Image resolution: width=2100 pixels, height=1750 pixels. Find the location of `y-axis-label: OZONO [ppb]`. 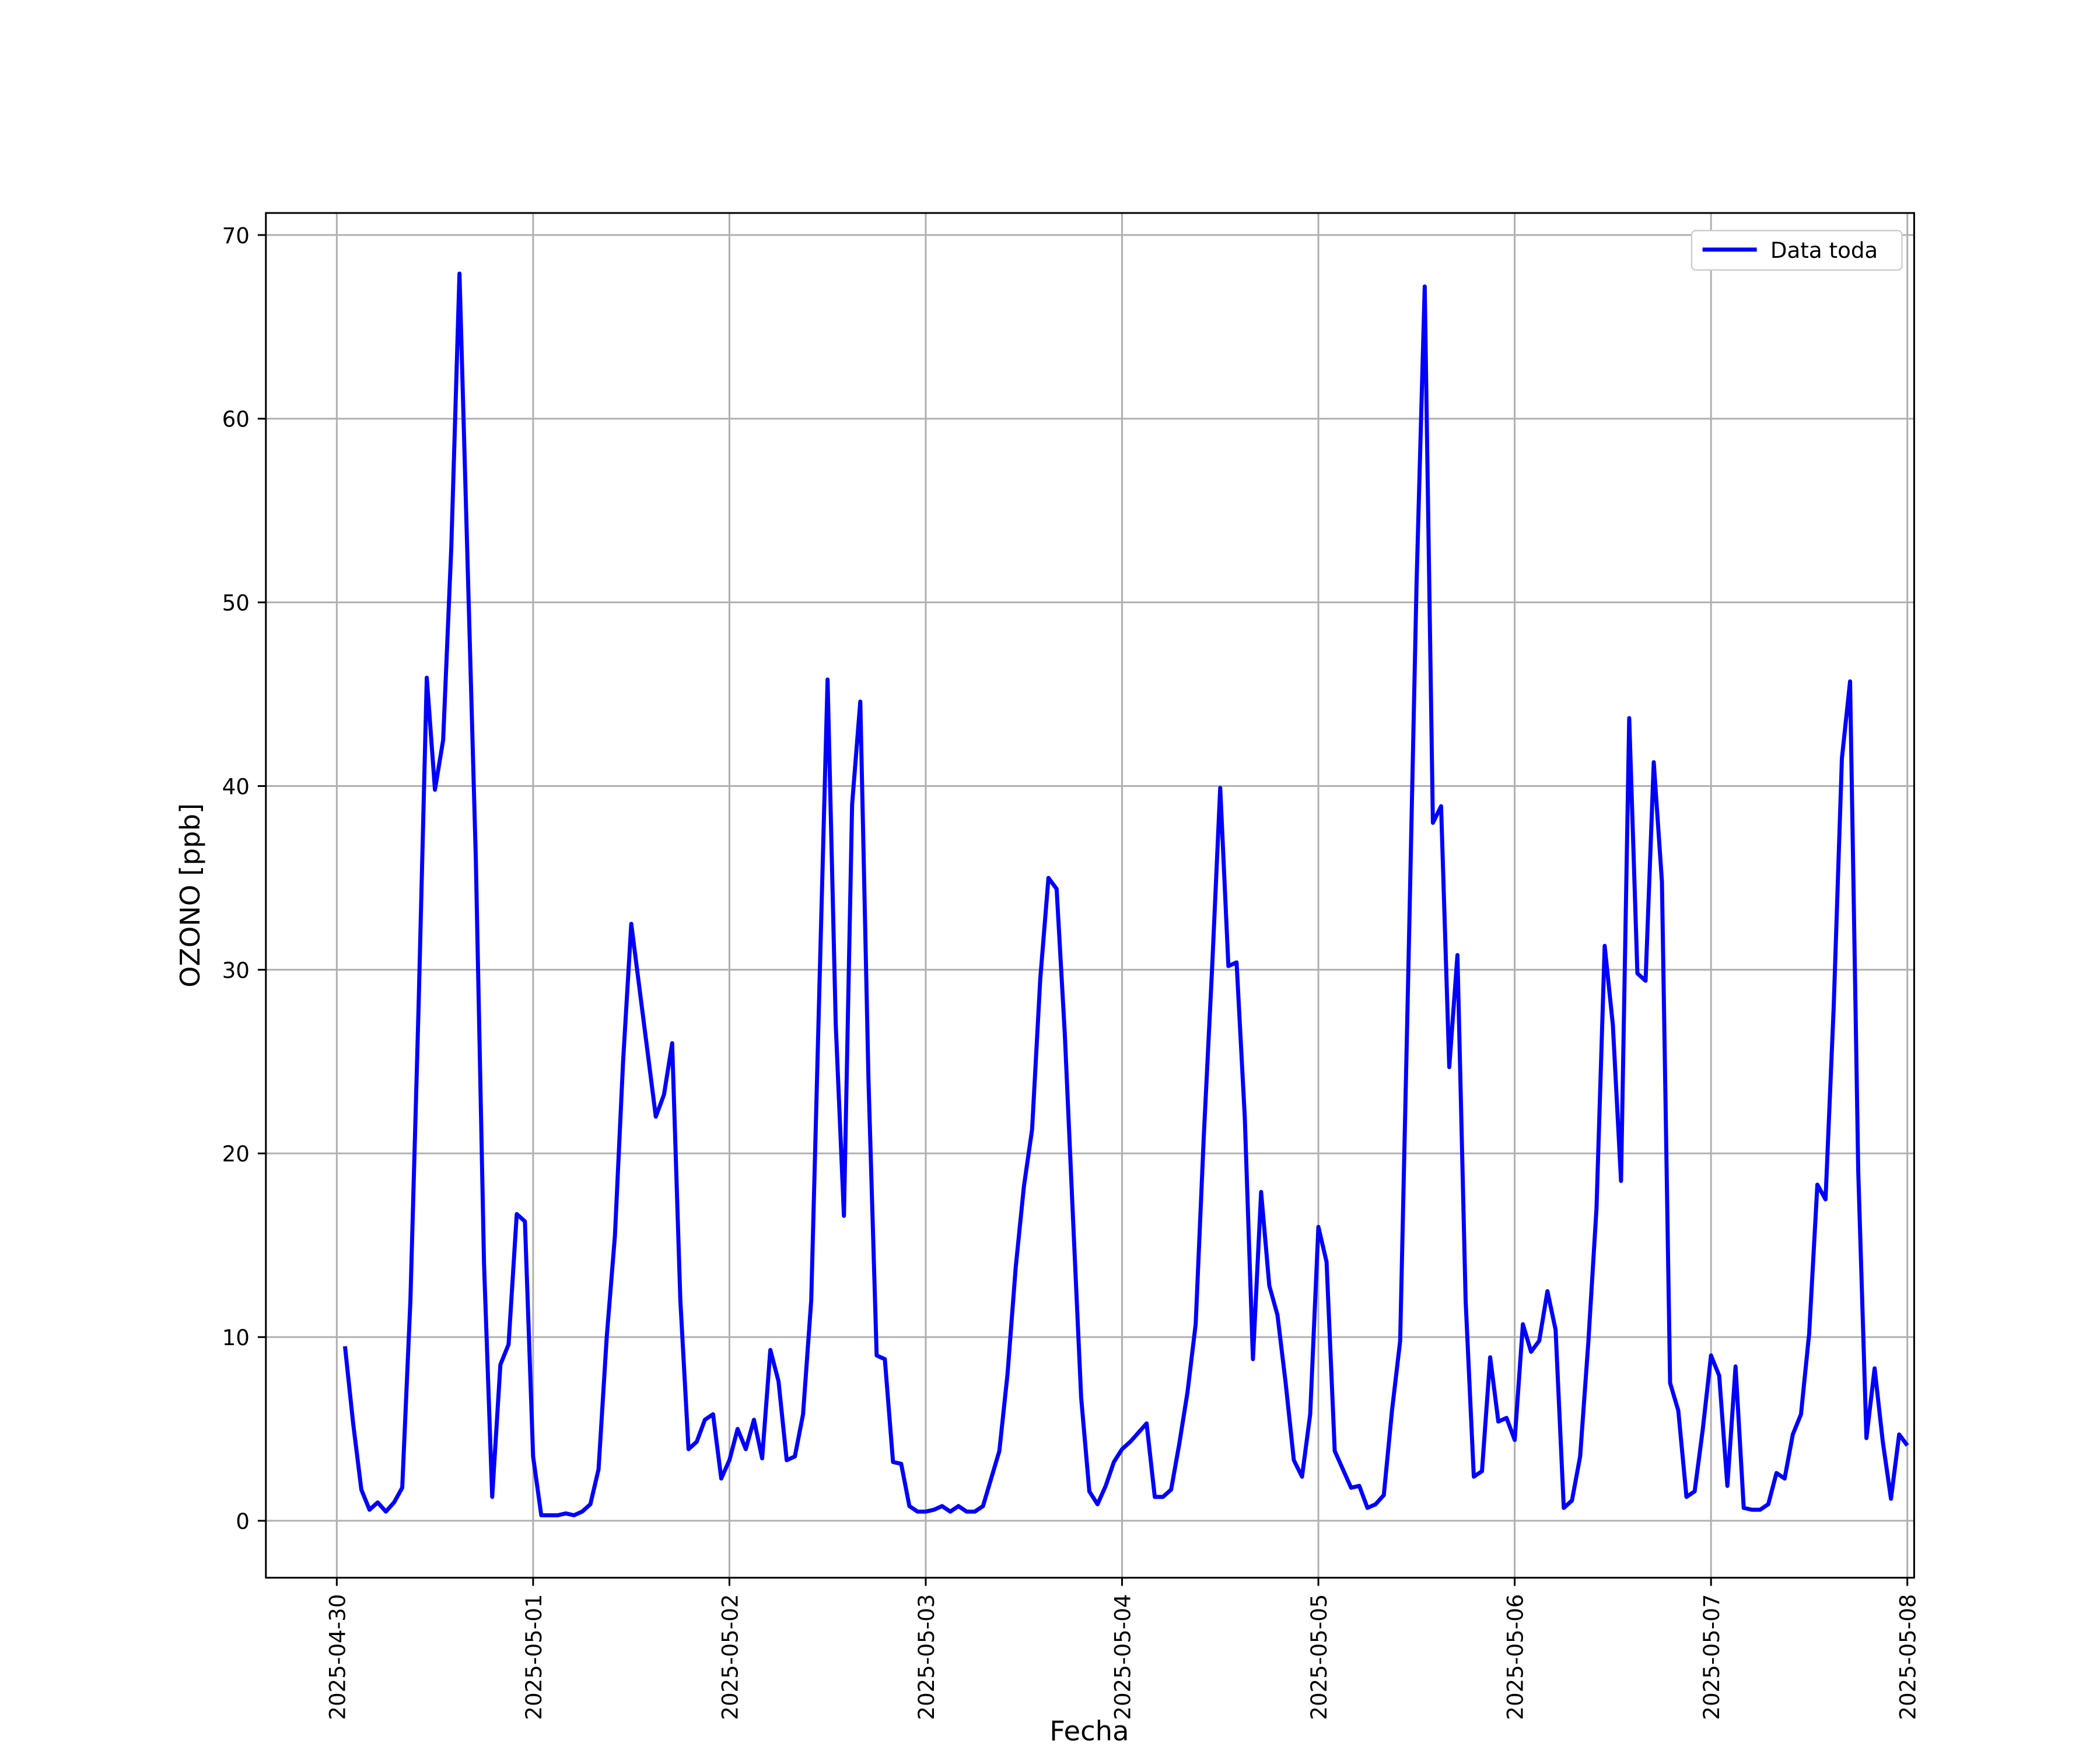

y-axis-label: OZONO [ppb] is located at coordinates (190, 895).